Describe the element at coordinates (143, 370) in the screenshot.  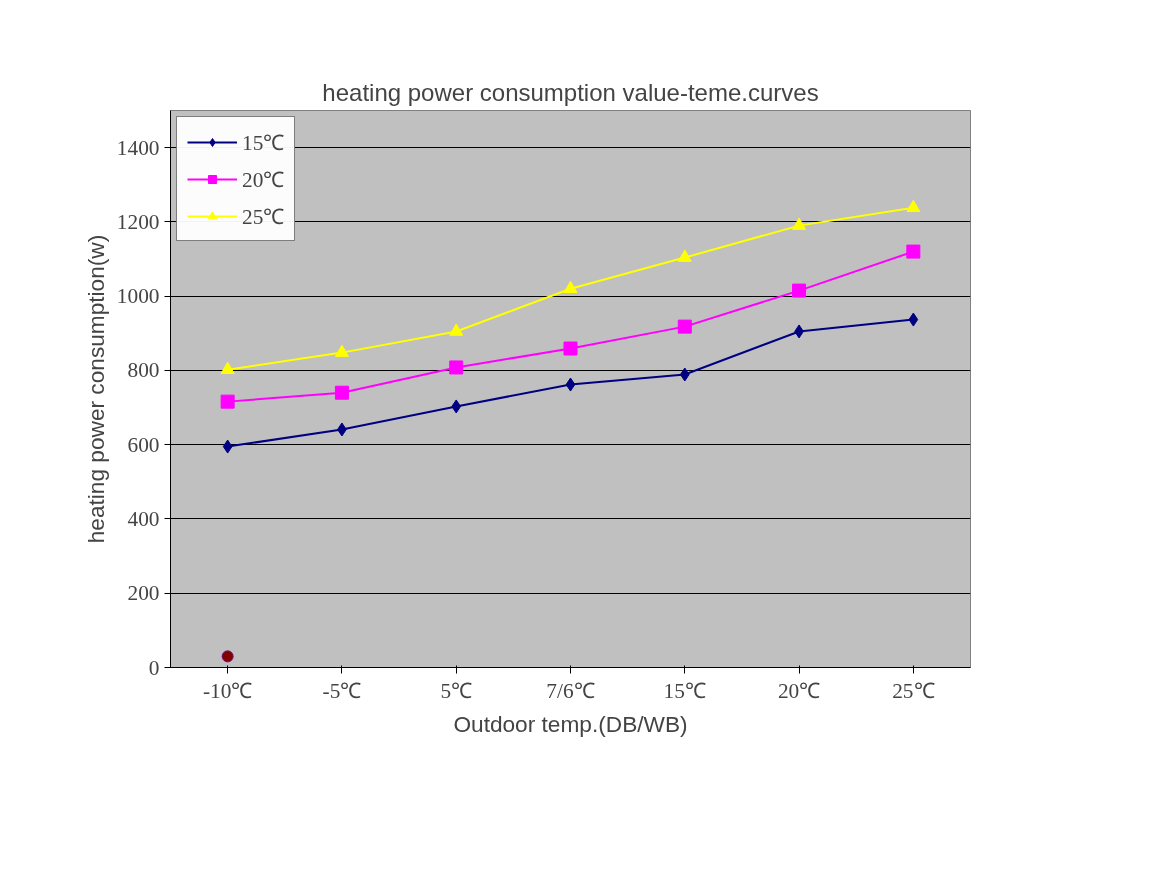
I see `y-tick-label: 800` at that location.